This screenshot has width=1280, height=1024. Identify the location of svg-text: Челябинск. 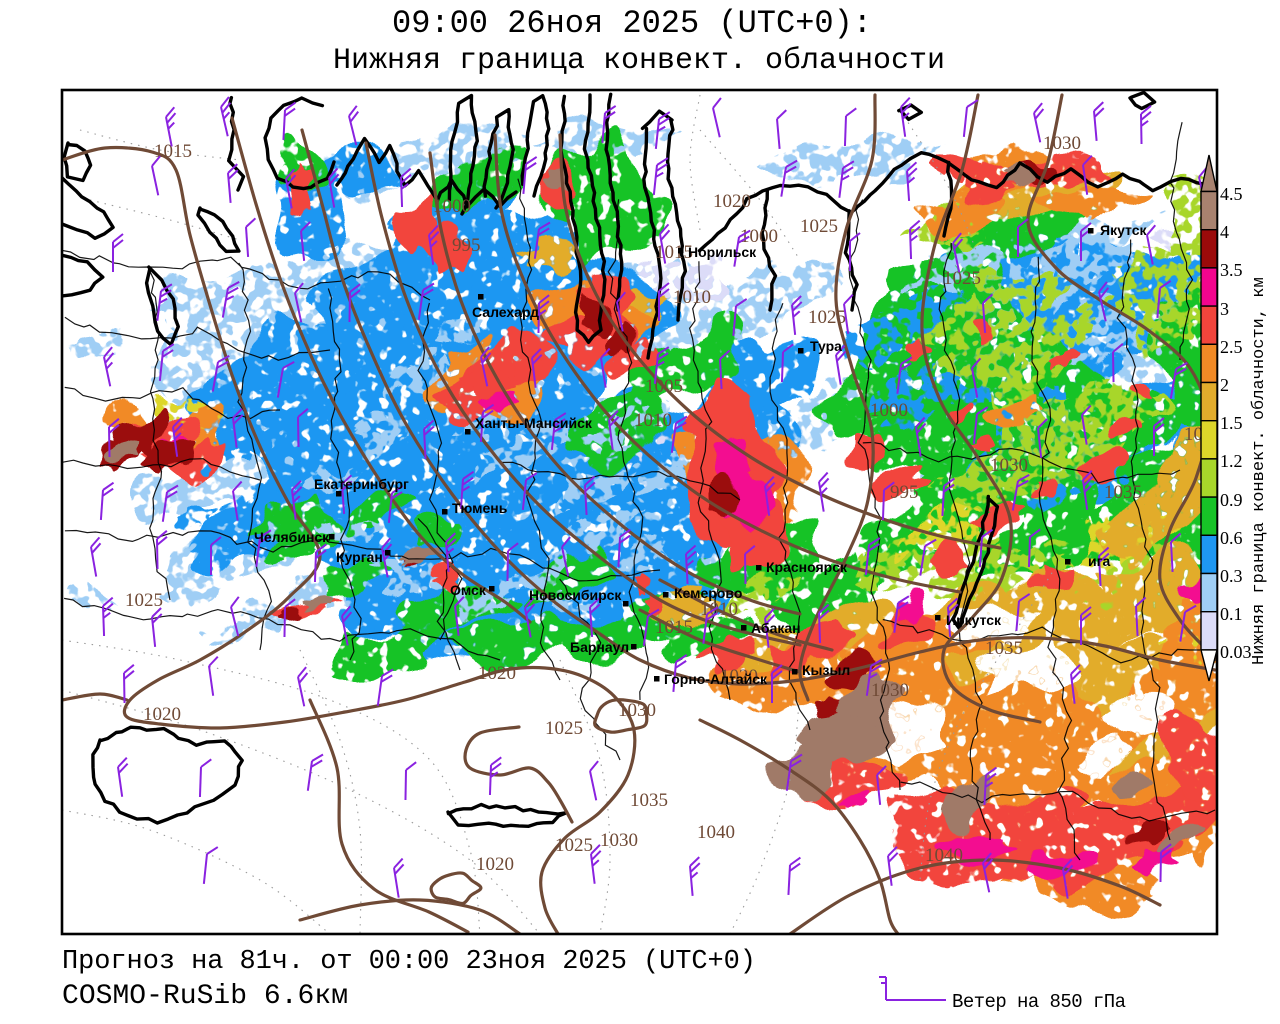
(292, 537).